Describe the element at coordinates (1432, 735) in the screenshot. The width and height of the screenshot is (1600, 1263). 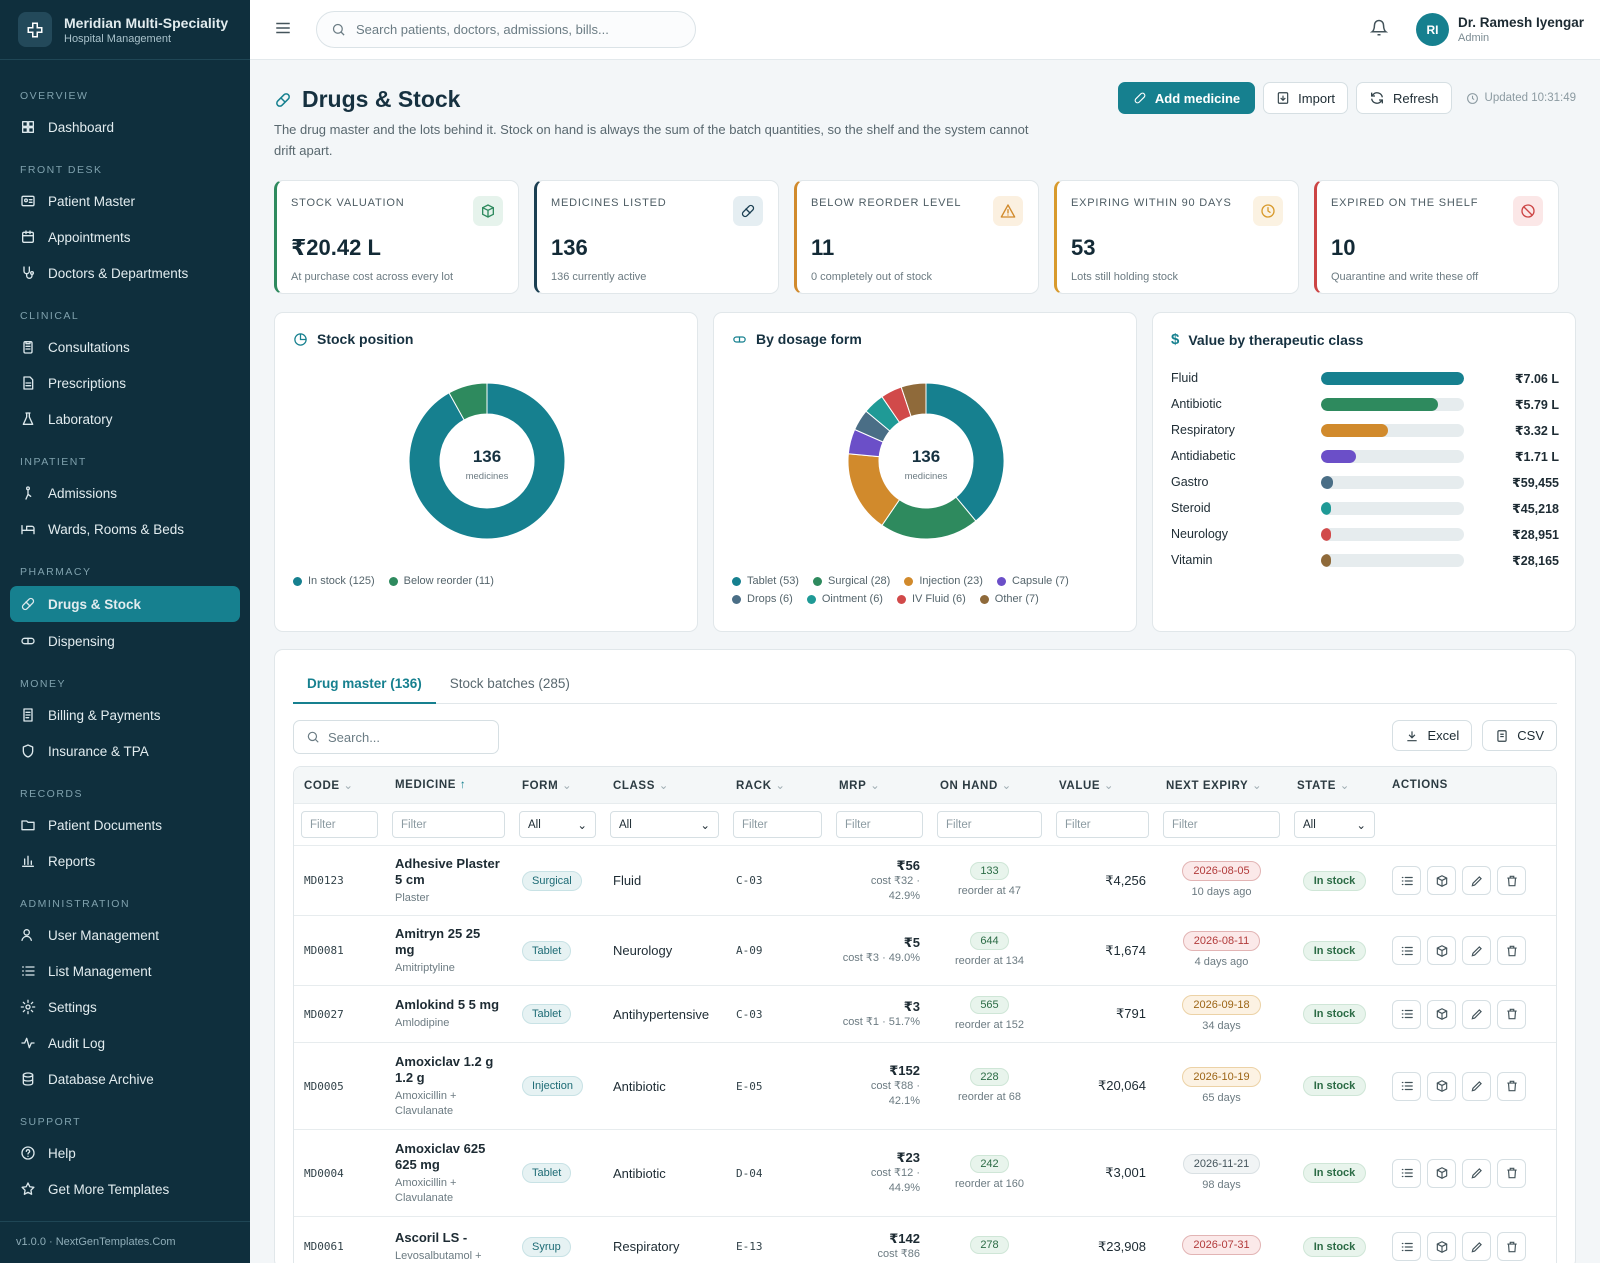
I see `excel-export-button: Excel` at that location.